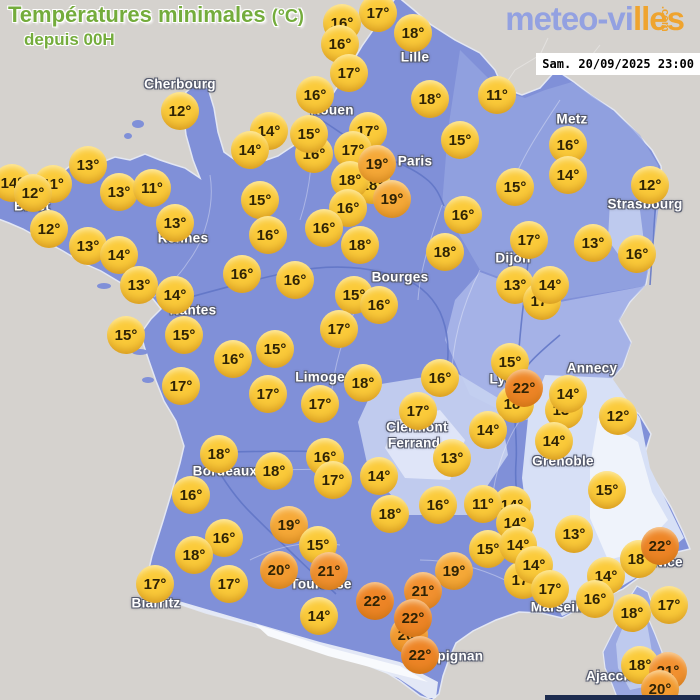 This screenshot has width=700, height=700. I want to click on region-shade-pyrenees-ridge, so click(341, 653).